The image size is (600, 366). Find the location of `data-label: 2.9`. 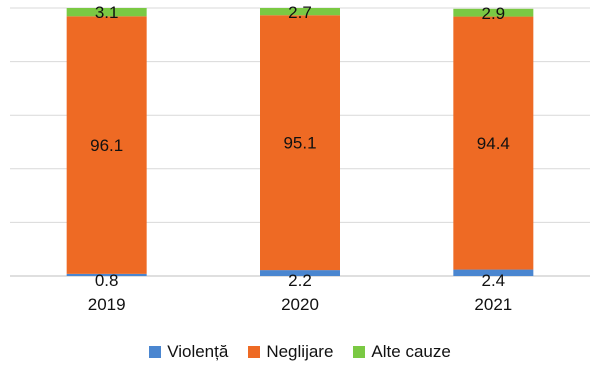

data-label: 2.9 is located at coordinates (494, 13).